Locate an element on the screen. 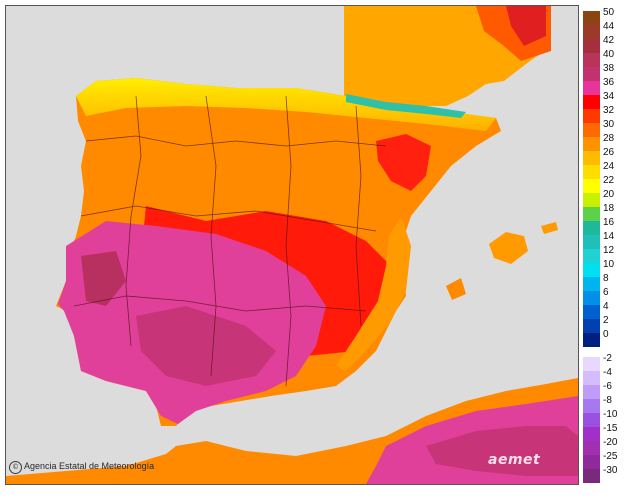  legend-label: 8 is located at coordinates (606, 278).